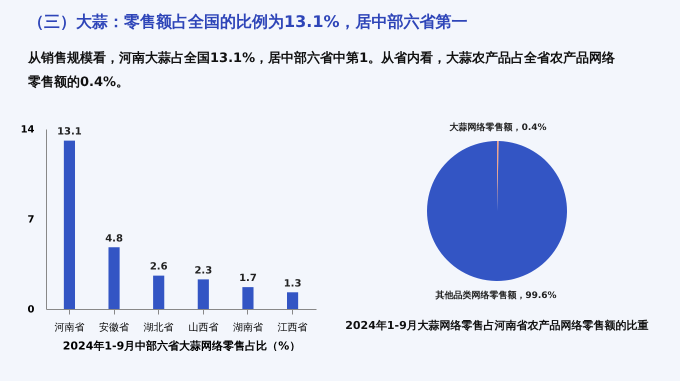 This screenshot has height=381, width=680. I want to click on x-tick-label: 河南省, so click(69, 328).